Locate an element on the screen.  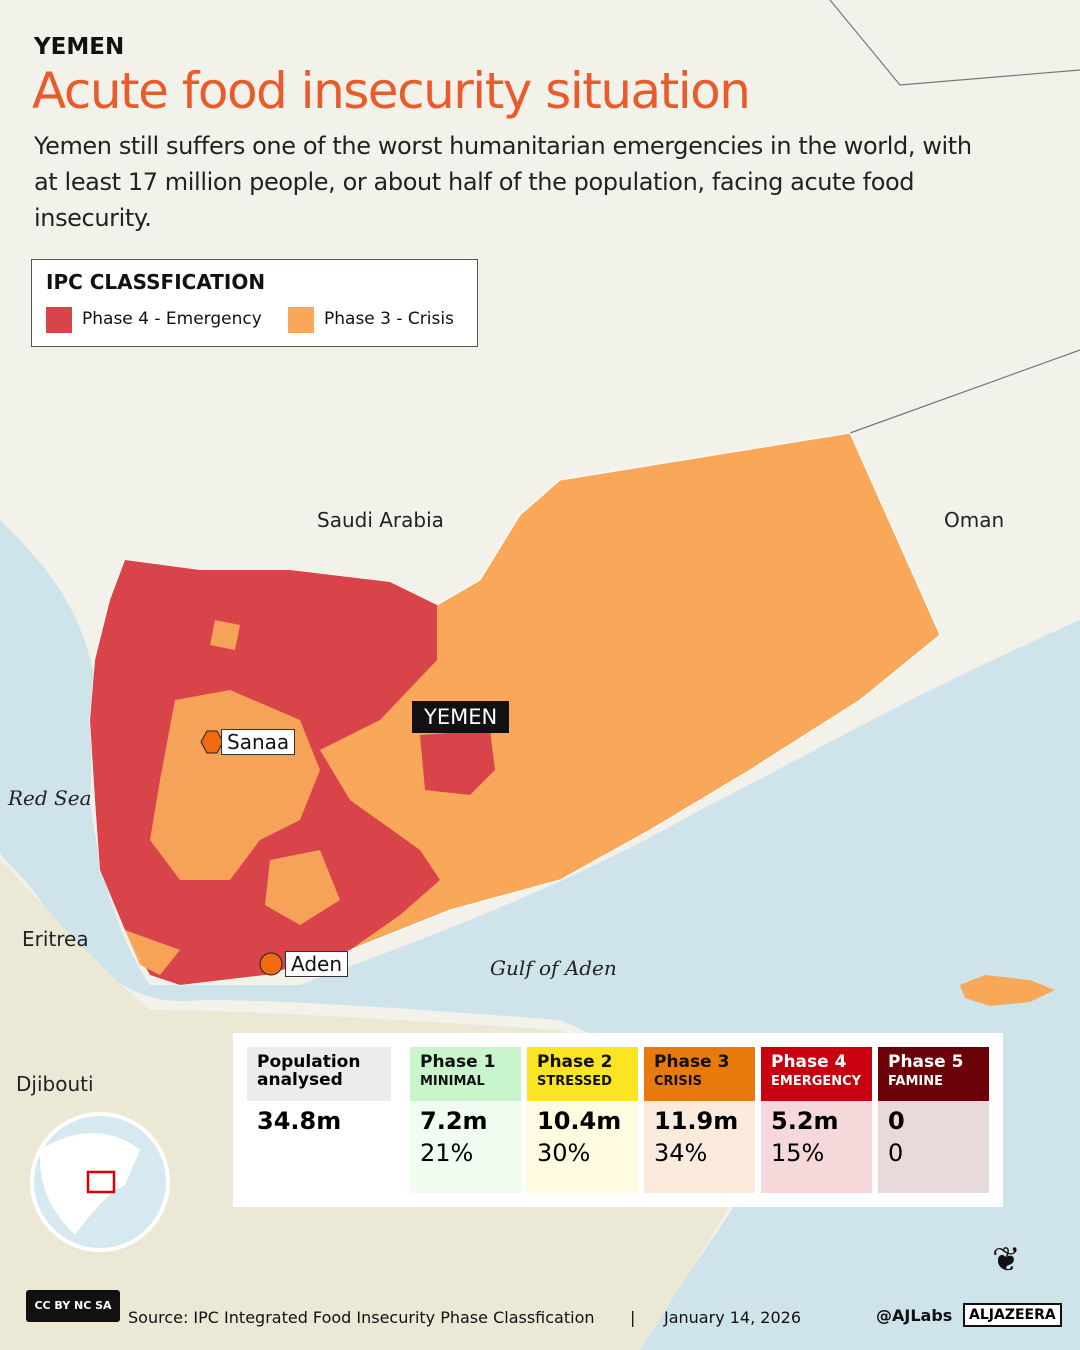
stats-population: Population analysed 34.8m is located at coordinates (319, 1120).